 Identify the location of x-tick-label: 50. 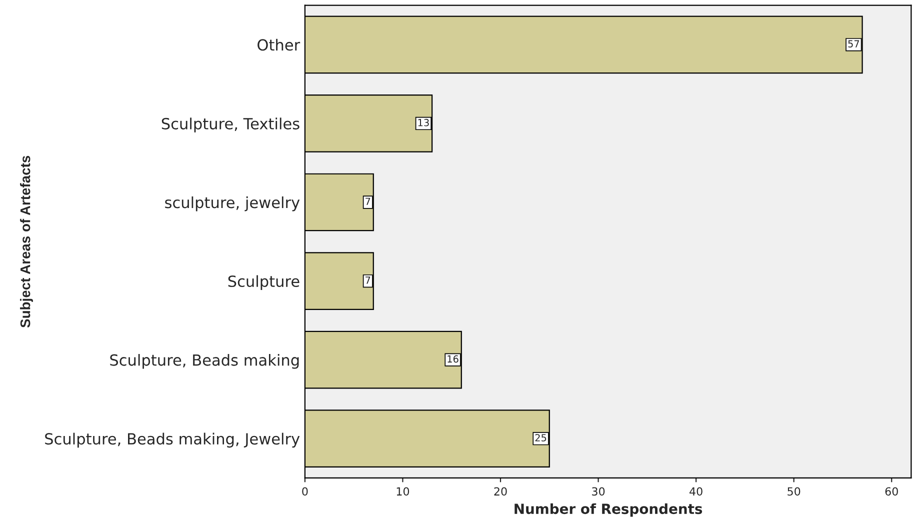
(794, 491).